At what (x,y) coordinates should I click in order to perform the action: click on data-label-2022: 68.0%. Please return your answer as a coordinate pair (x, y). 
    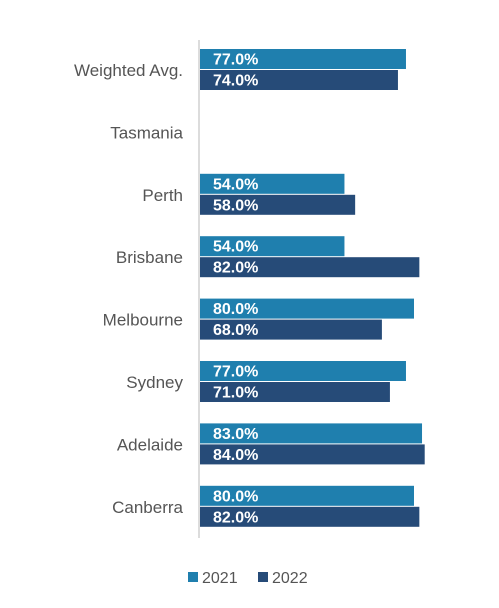
    Looking at the image, I should click on (235, 330).